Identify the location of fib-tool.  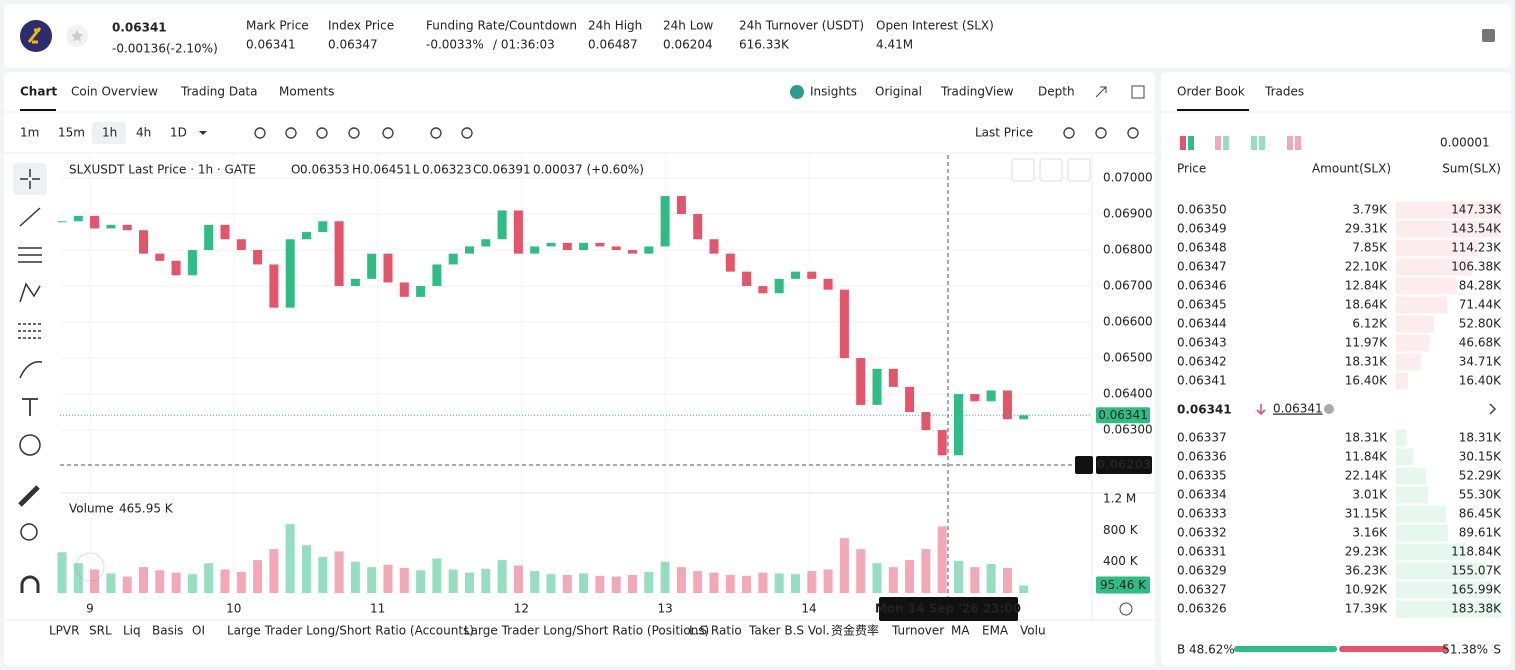
(30, 255).